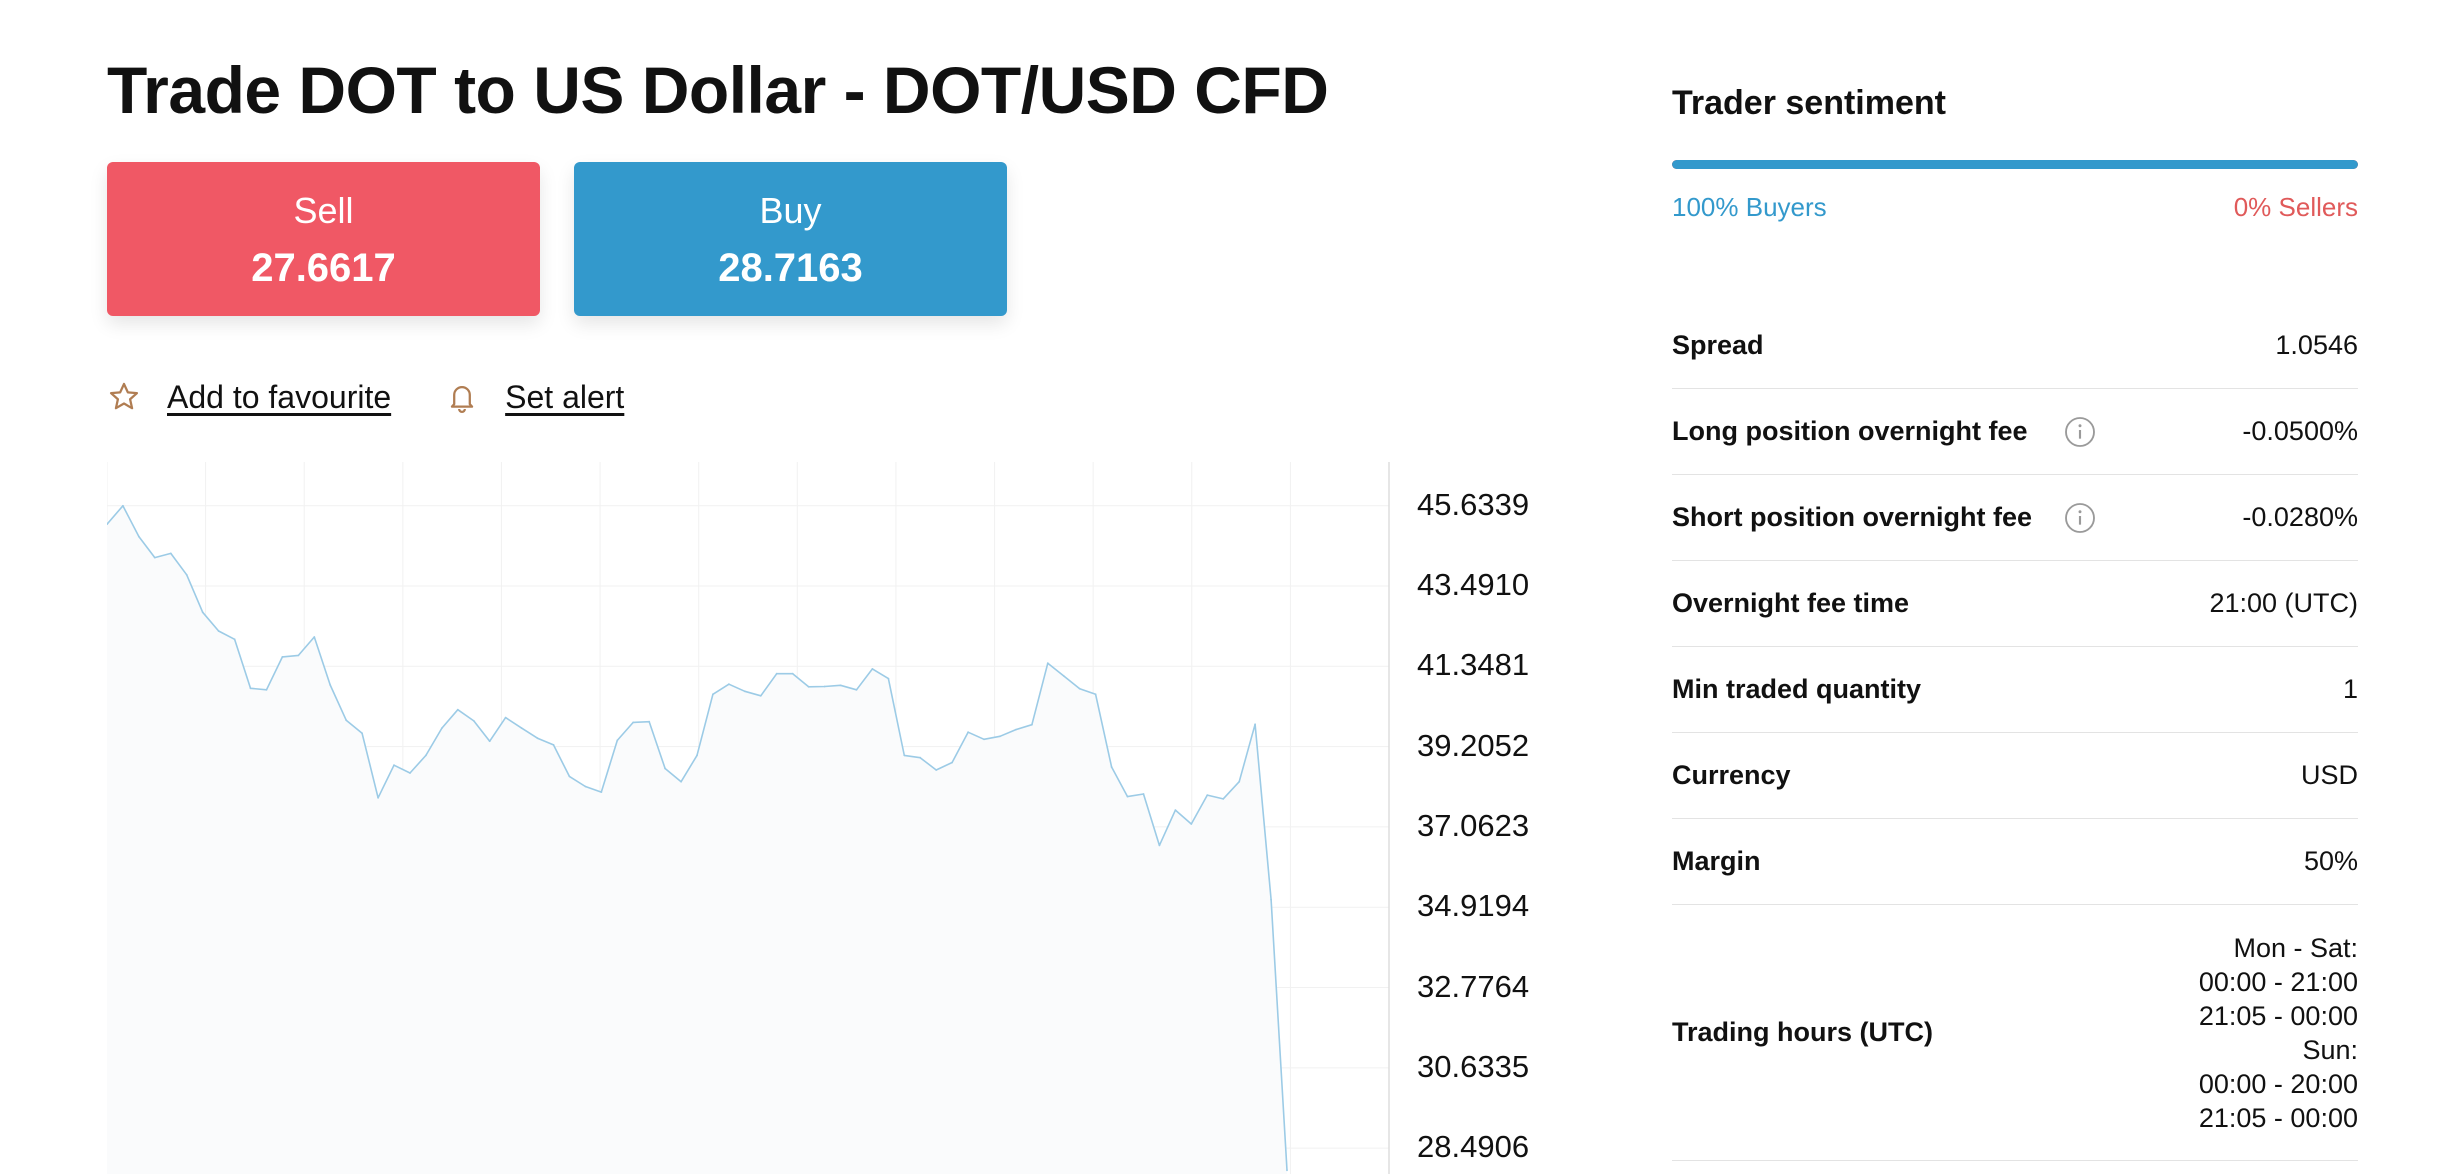 The image size is (2461, 1174). What do you see at coordinates (1473, 825) in the screenshot?
I see `y-tick-label: 37.0623` at bounding box center [1473, 825].